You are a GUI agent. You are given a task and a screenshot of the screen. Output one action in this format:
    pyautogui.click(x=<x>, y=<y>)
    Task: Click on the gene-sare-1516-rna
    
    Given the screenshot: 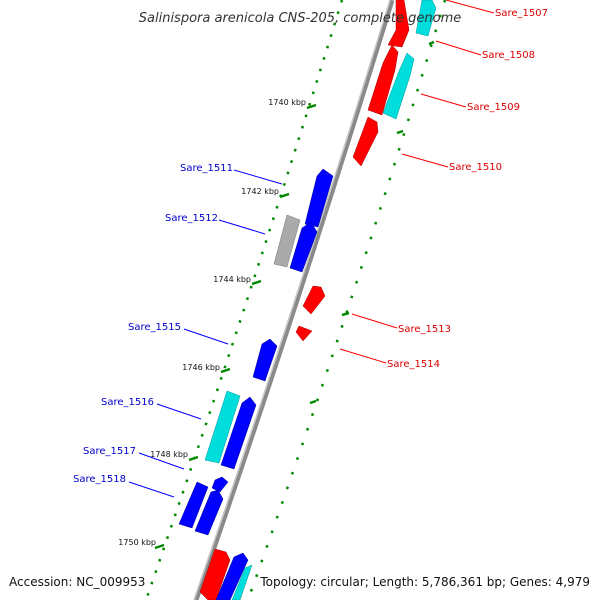 What is the action you would take?
    pyautogui.click(x=222, y=427)
    